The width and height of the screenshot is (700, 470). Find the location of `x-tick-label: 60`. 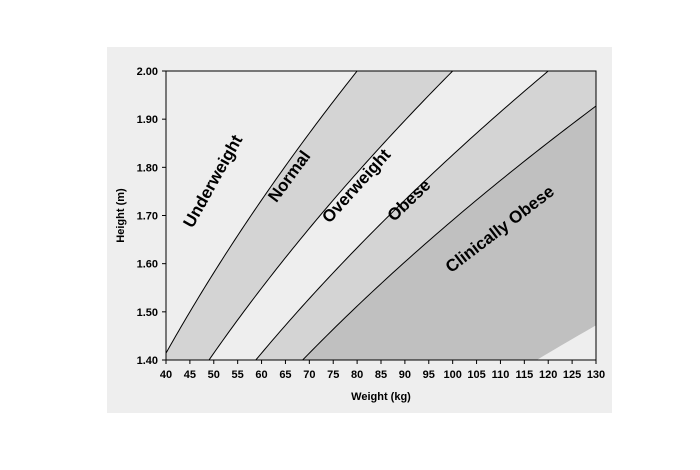

x-tick-label: 60 is located at coordinates (261, 375).